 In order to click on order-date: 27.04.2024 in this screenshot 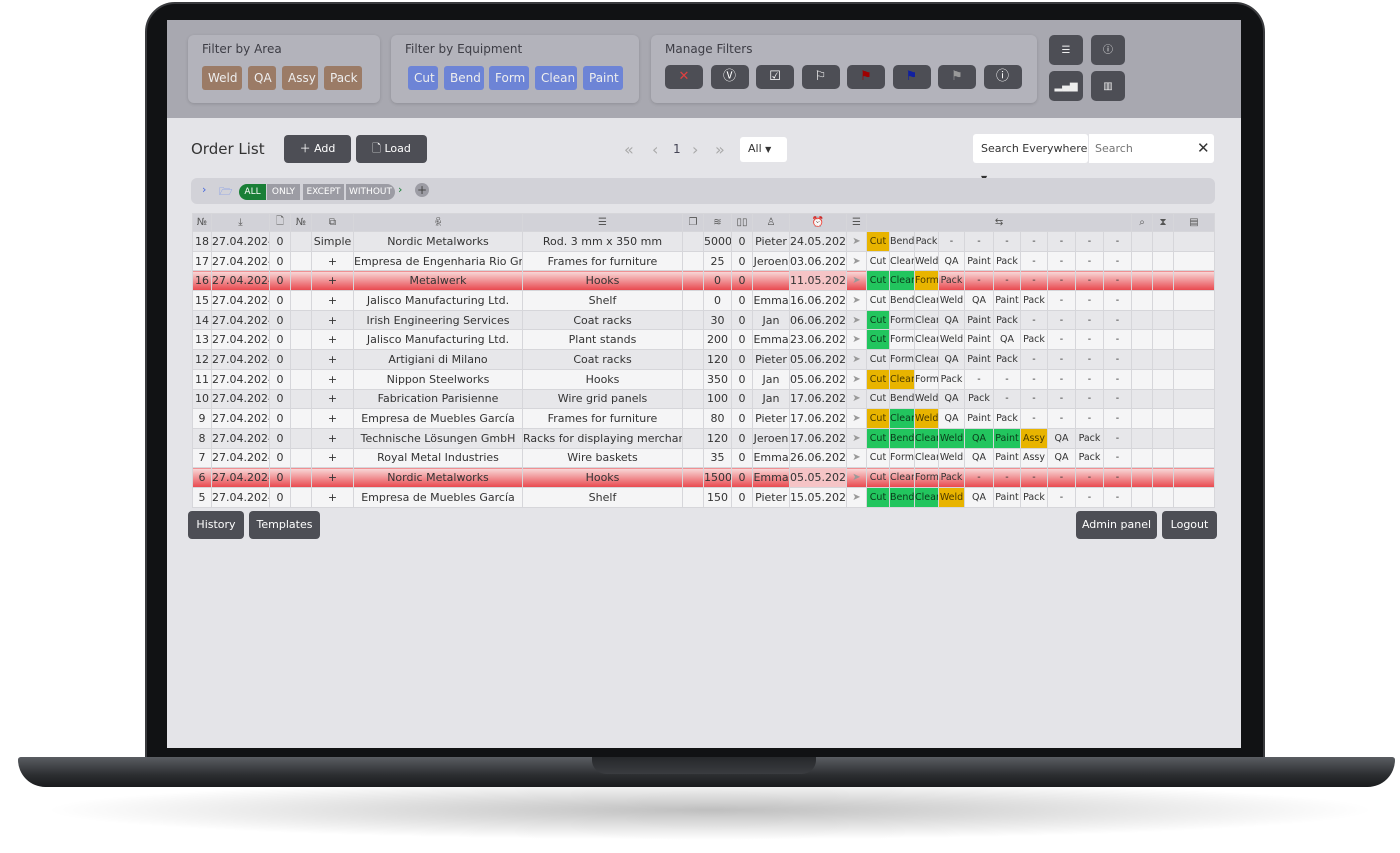, I will do `click(240, 418)`.